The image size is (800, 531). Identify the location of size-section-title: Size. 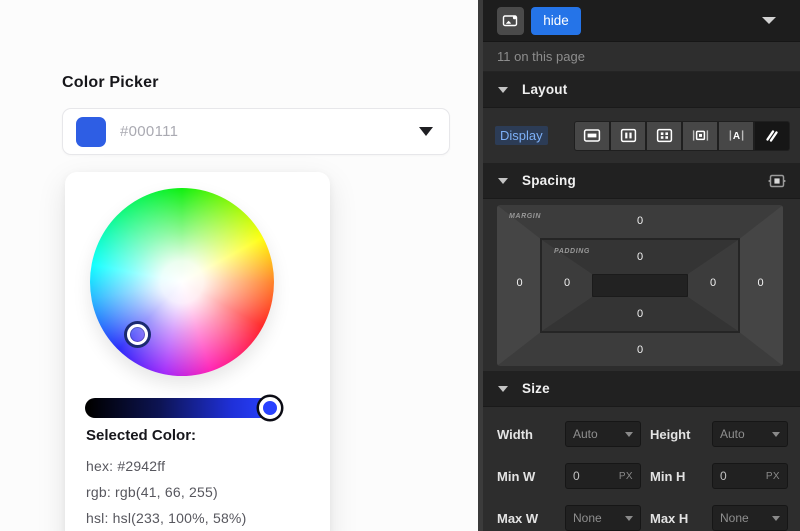
(536, 388).